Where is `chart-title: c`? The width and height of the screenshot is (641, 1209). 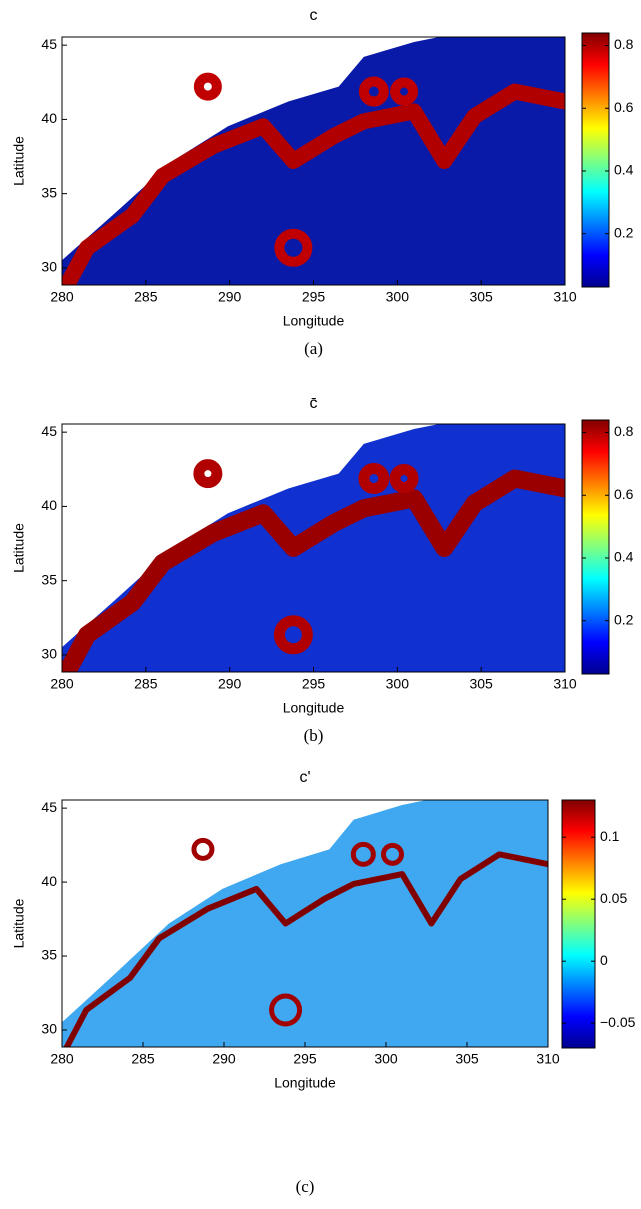
chart-title: c is located at coordinates (314, 15).